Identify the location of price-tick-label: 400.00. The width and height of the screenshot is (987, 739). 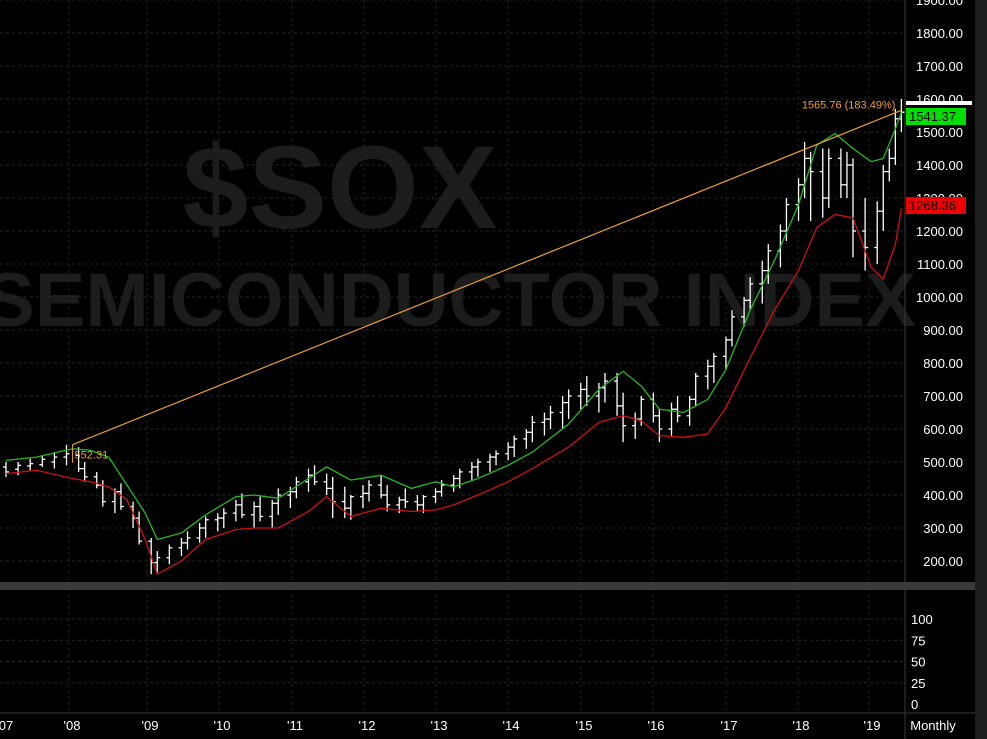
(943, 495).